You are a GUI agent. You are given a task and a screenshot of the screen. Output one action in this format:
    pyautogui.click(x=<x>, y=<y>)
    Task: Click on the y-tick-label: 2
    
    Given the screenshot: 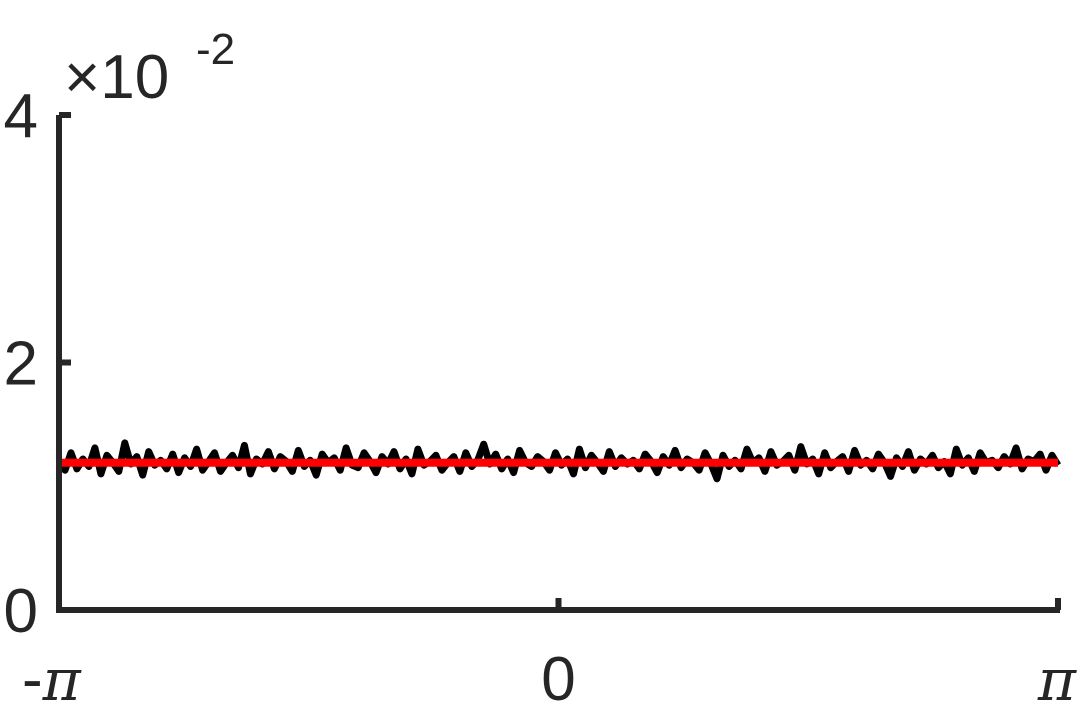 What is the action you would take?
    pyautogui.click(x=21, y=364)
    